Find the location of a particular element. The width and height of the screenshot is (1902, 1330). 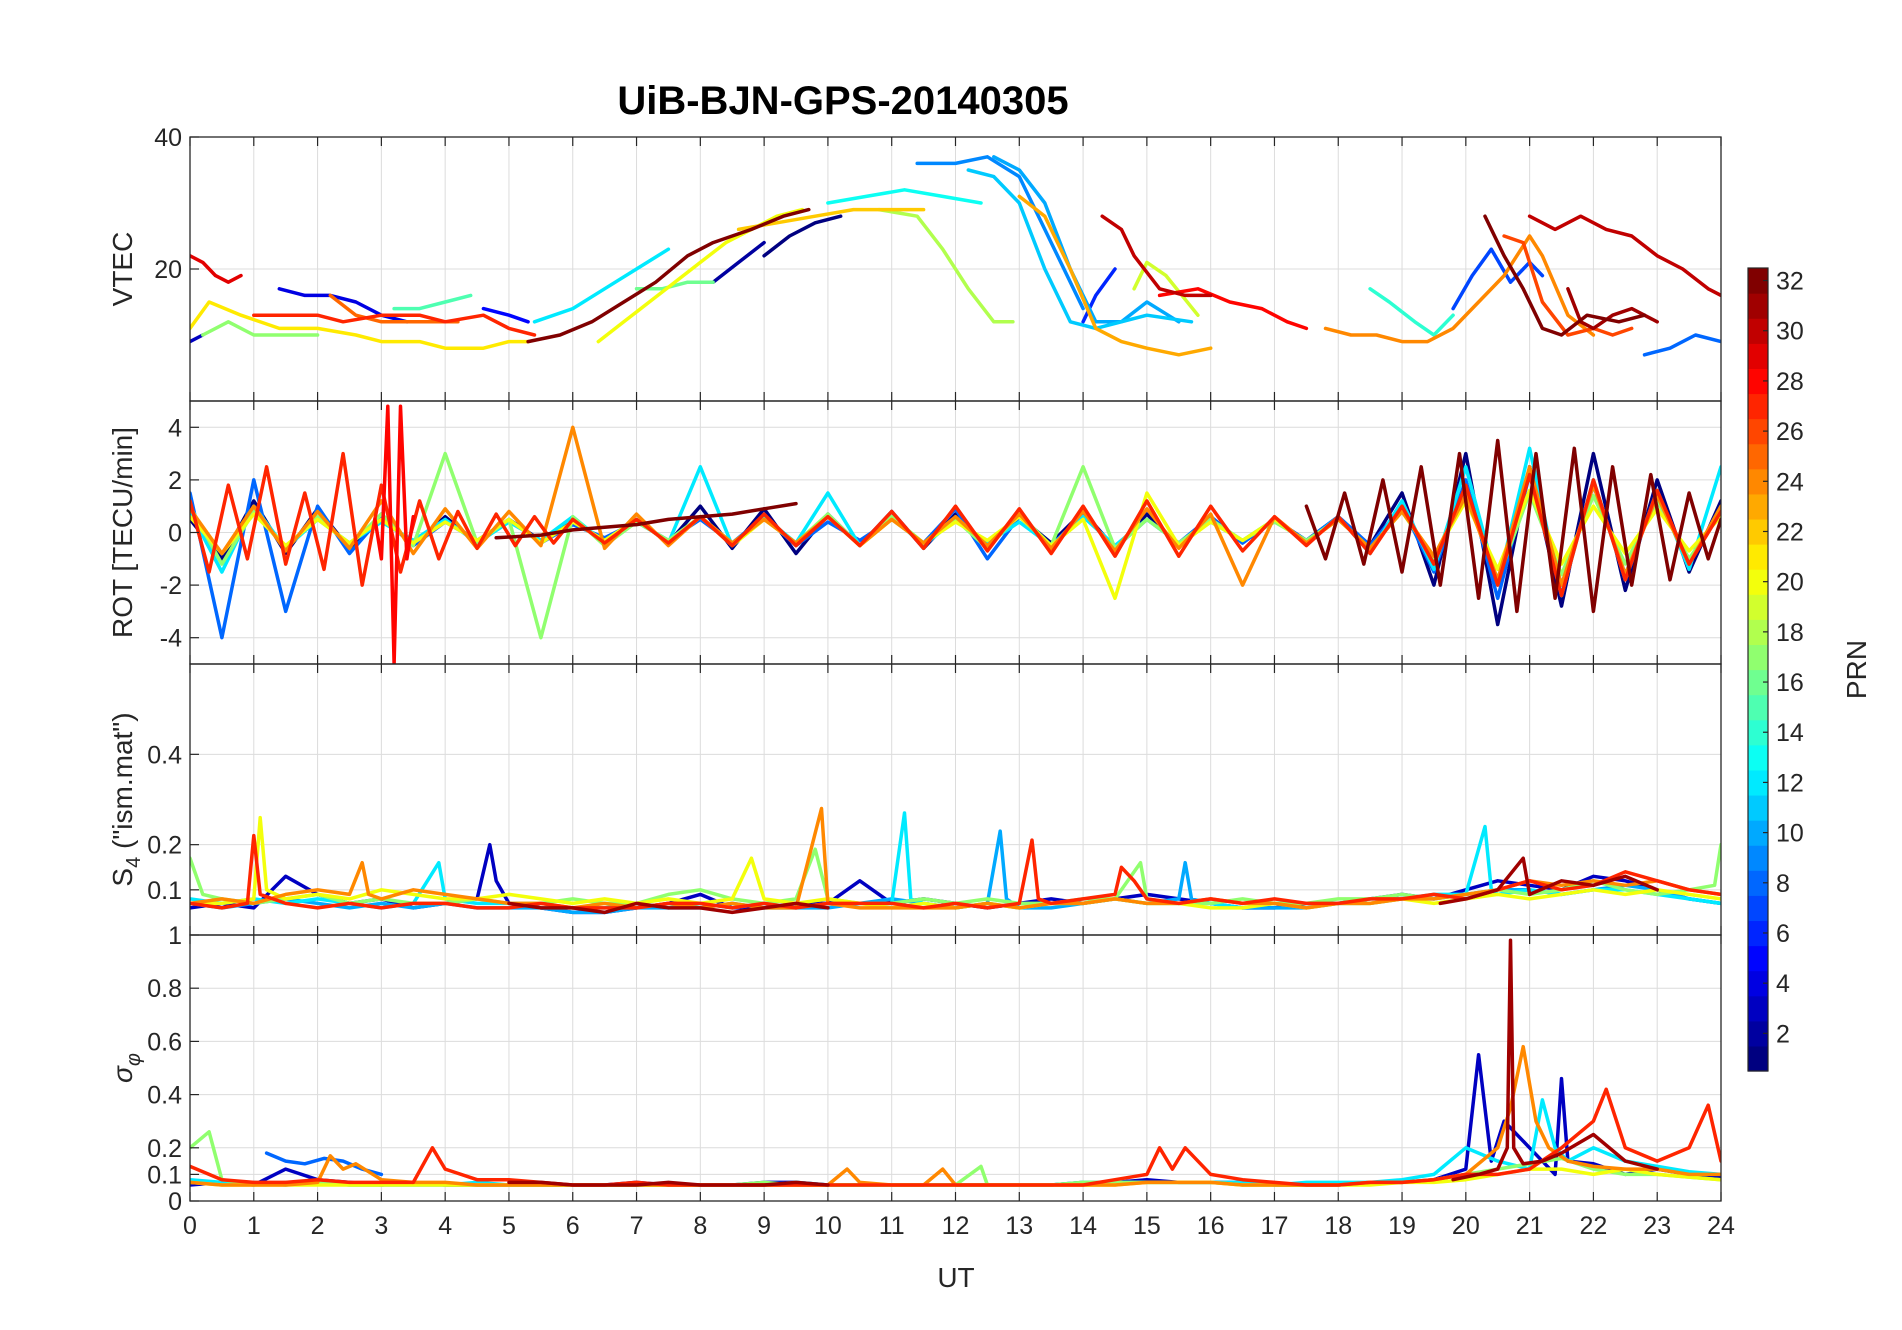

y-tick-label: 20 is located at coordinates (168, 270).